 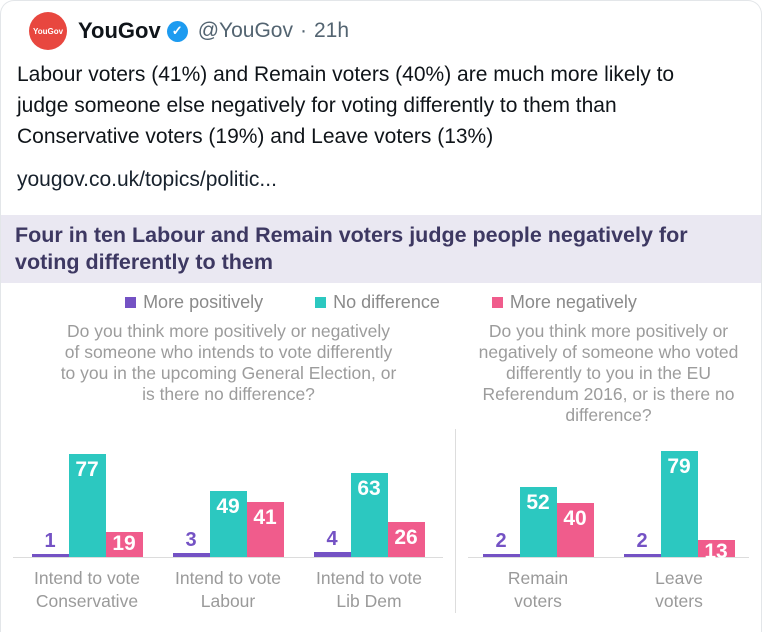 What do you see at coordinates (575, 518) in the screenshot?
I see `bar-value-label: 40` at bounding box center [575, 518].